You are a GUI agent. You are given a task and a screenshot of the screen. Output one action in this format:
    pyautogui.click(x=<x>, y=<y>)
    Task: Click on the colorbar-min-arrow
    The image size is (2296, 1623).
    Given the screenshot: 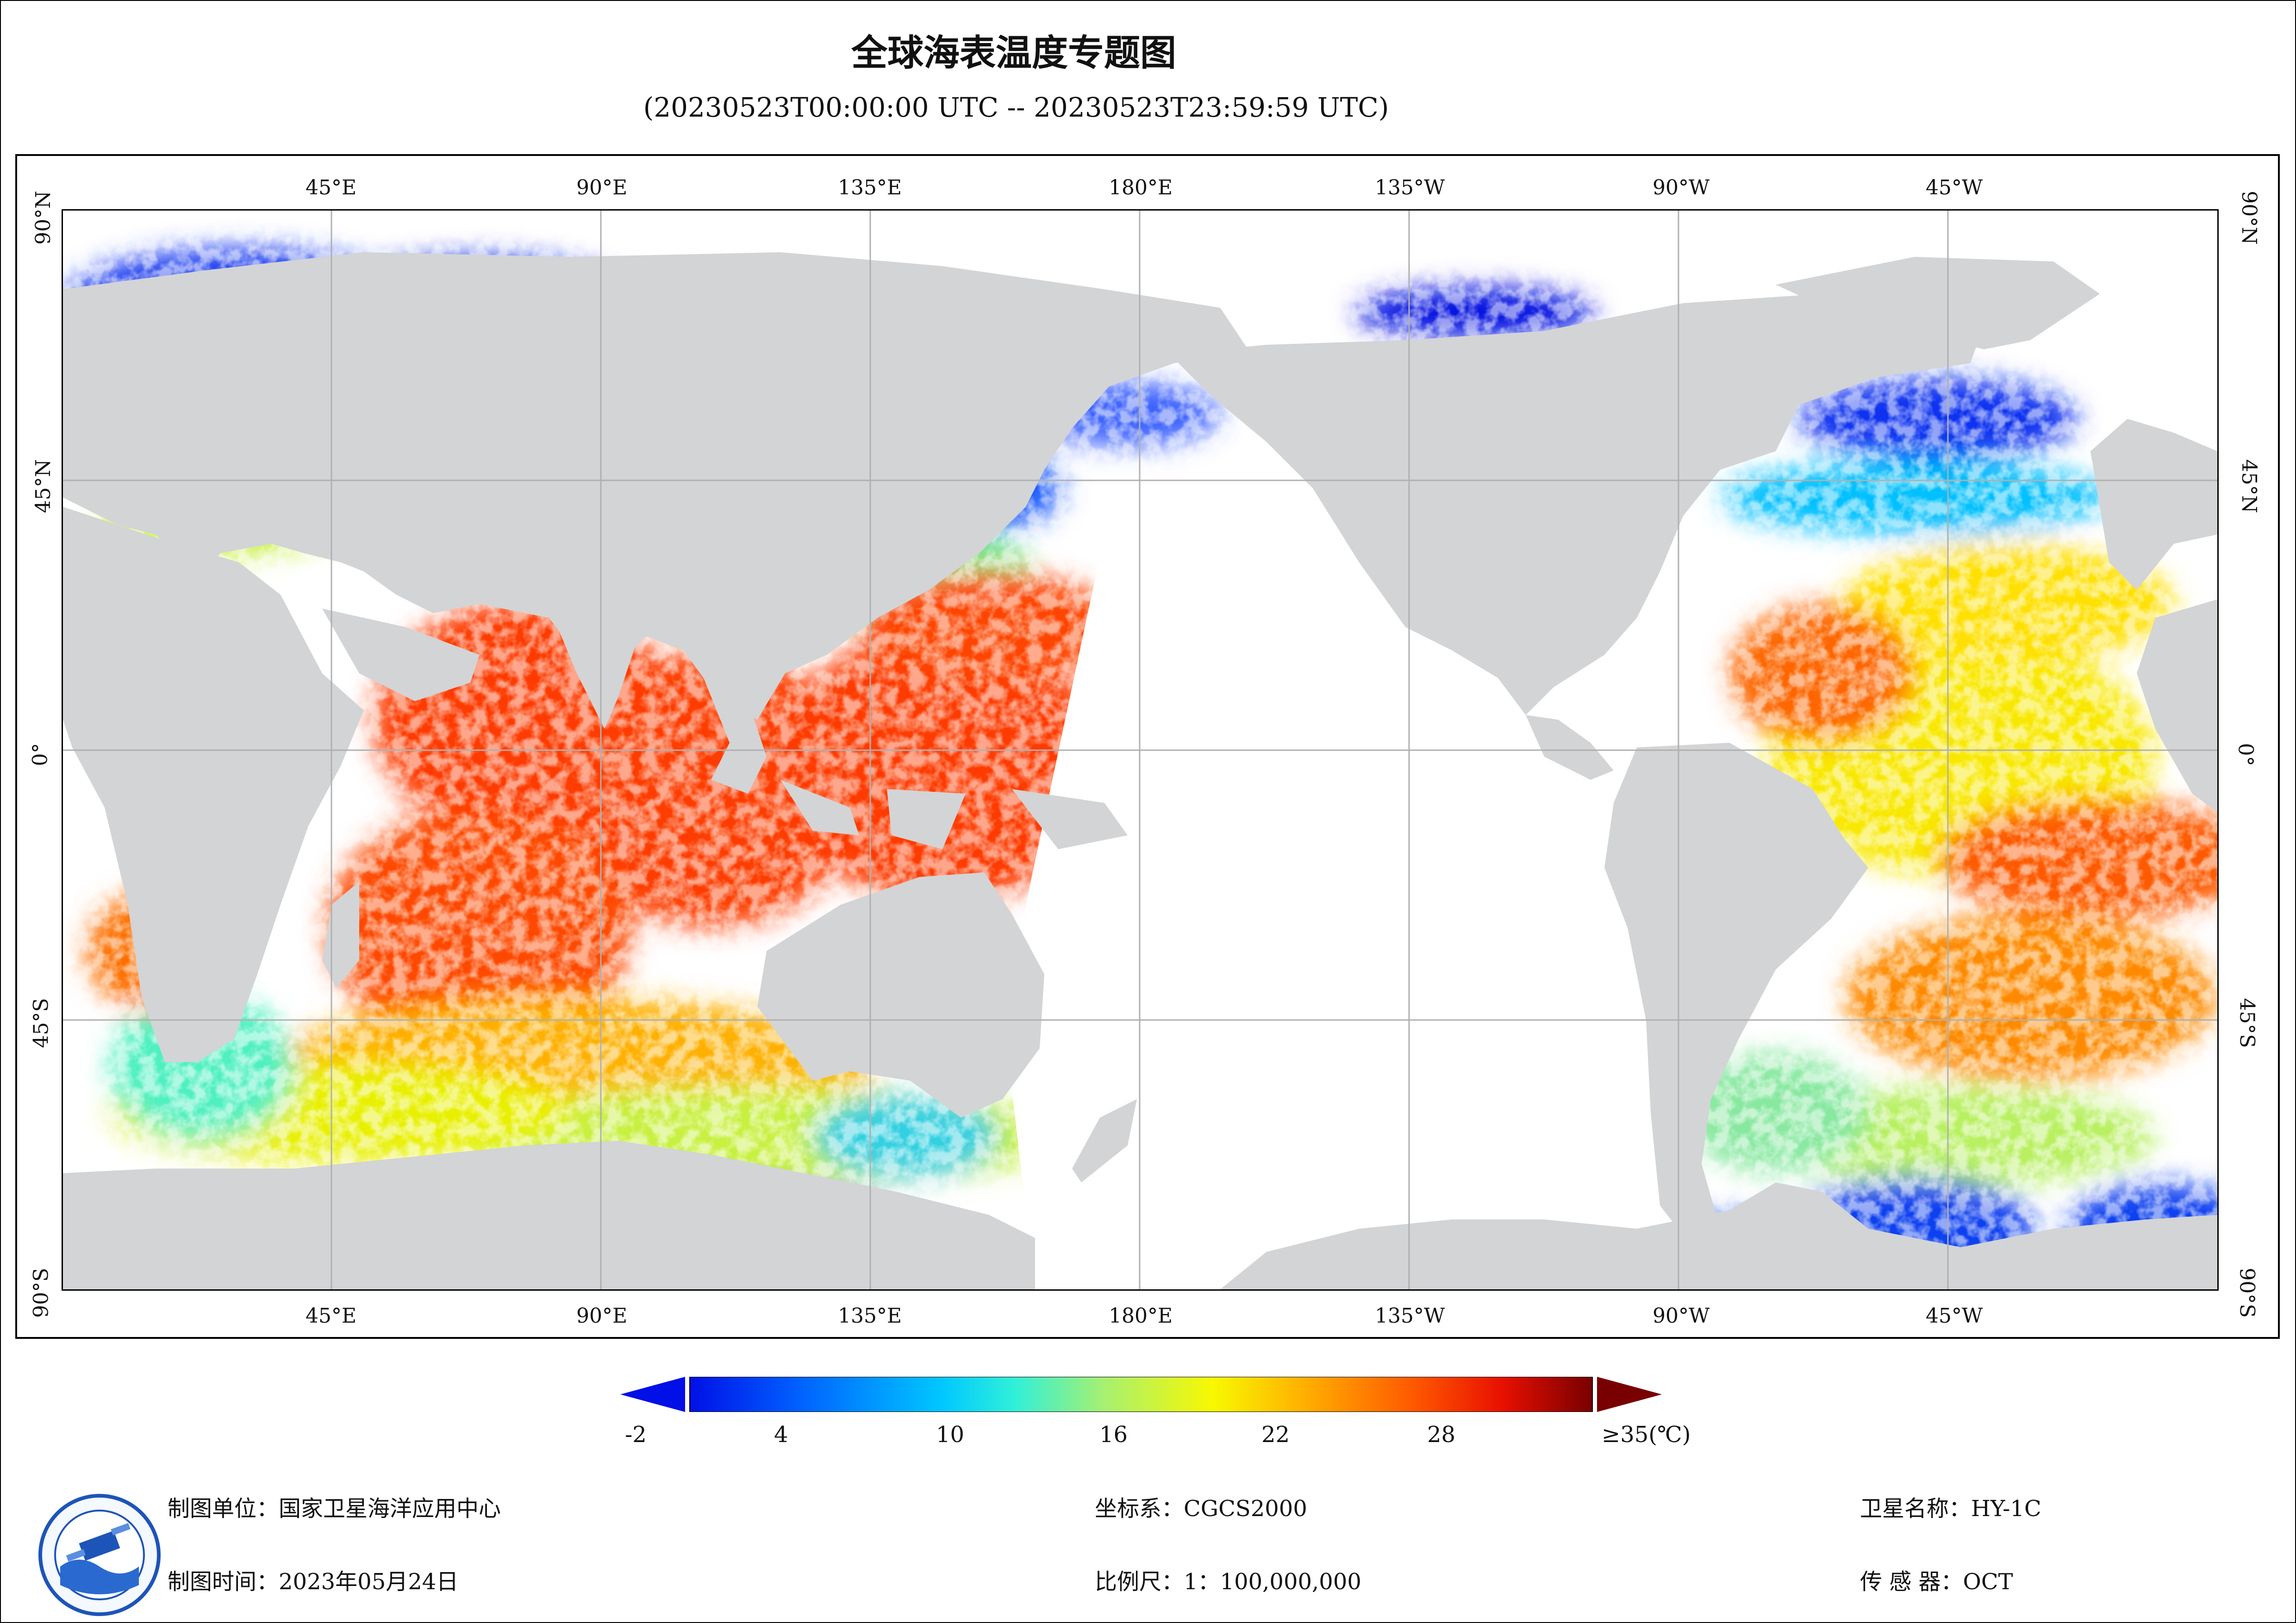 What is the action you would take?
    pyautogui.click(x=652, y=1394)
    